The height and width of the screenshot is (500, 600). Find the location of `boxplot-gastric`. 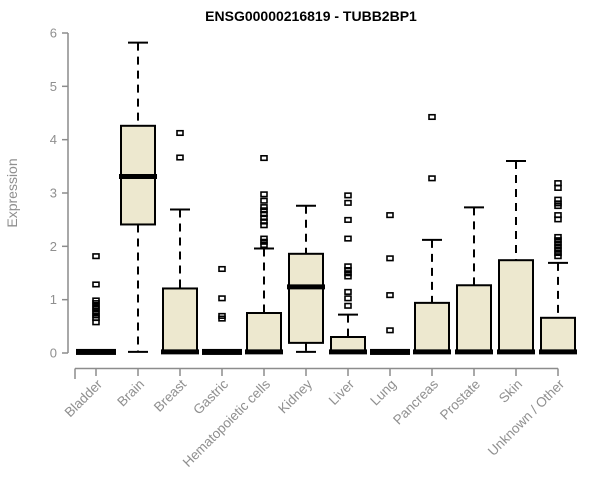

boxplot-gastric is located at coordinates (222, 310).